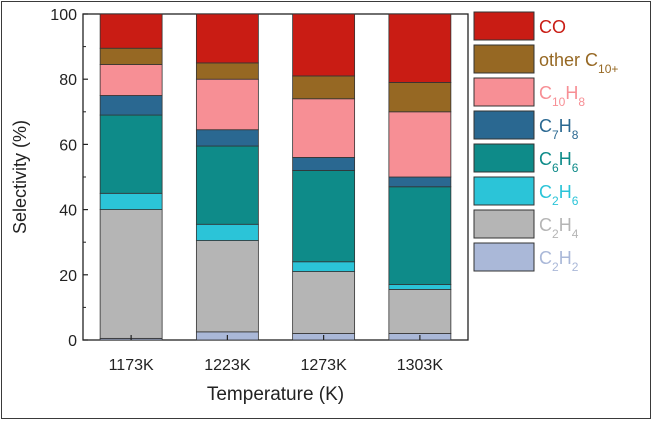 The height and width of the screenshot is (422, 654). I want to click on legend-label: C2H6, so click(559, 195).